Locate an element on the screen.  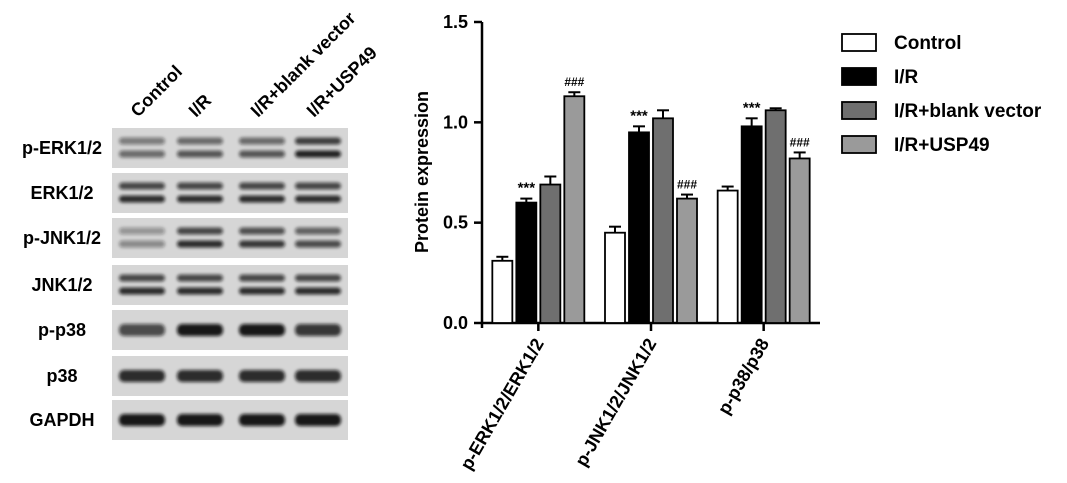
blot-row-label-p-erk1-2: p-ERK1/2 is located at coordinates (62, 148).